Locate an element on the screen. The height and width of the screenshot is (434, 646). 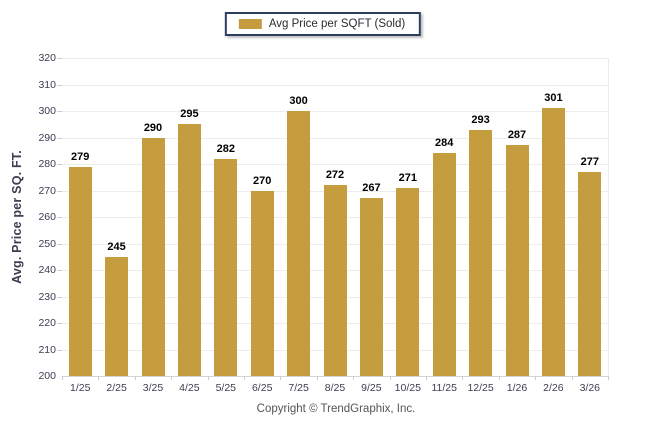
bar-value-label: 295 is located at coordinates (189, 114).